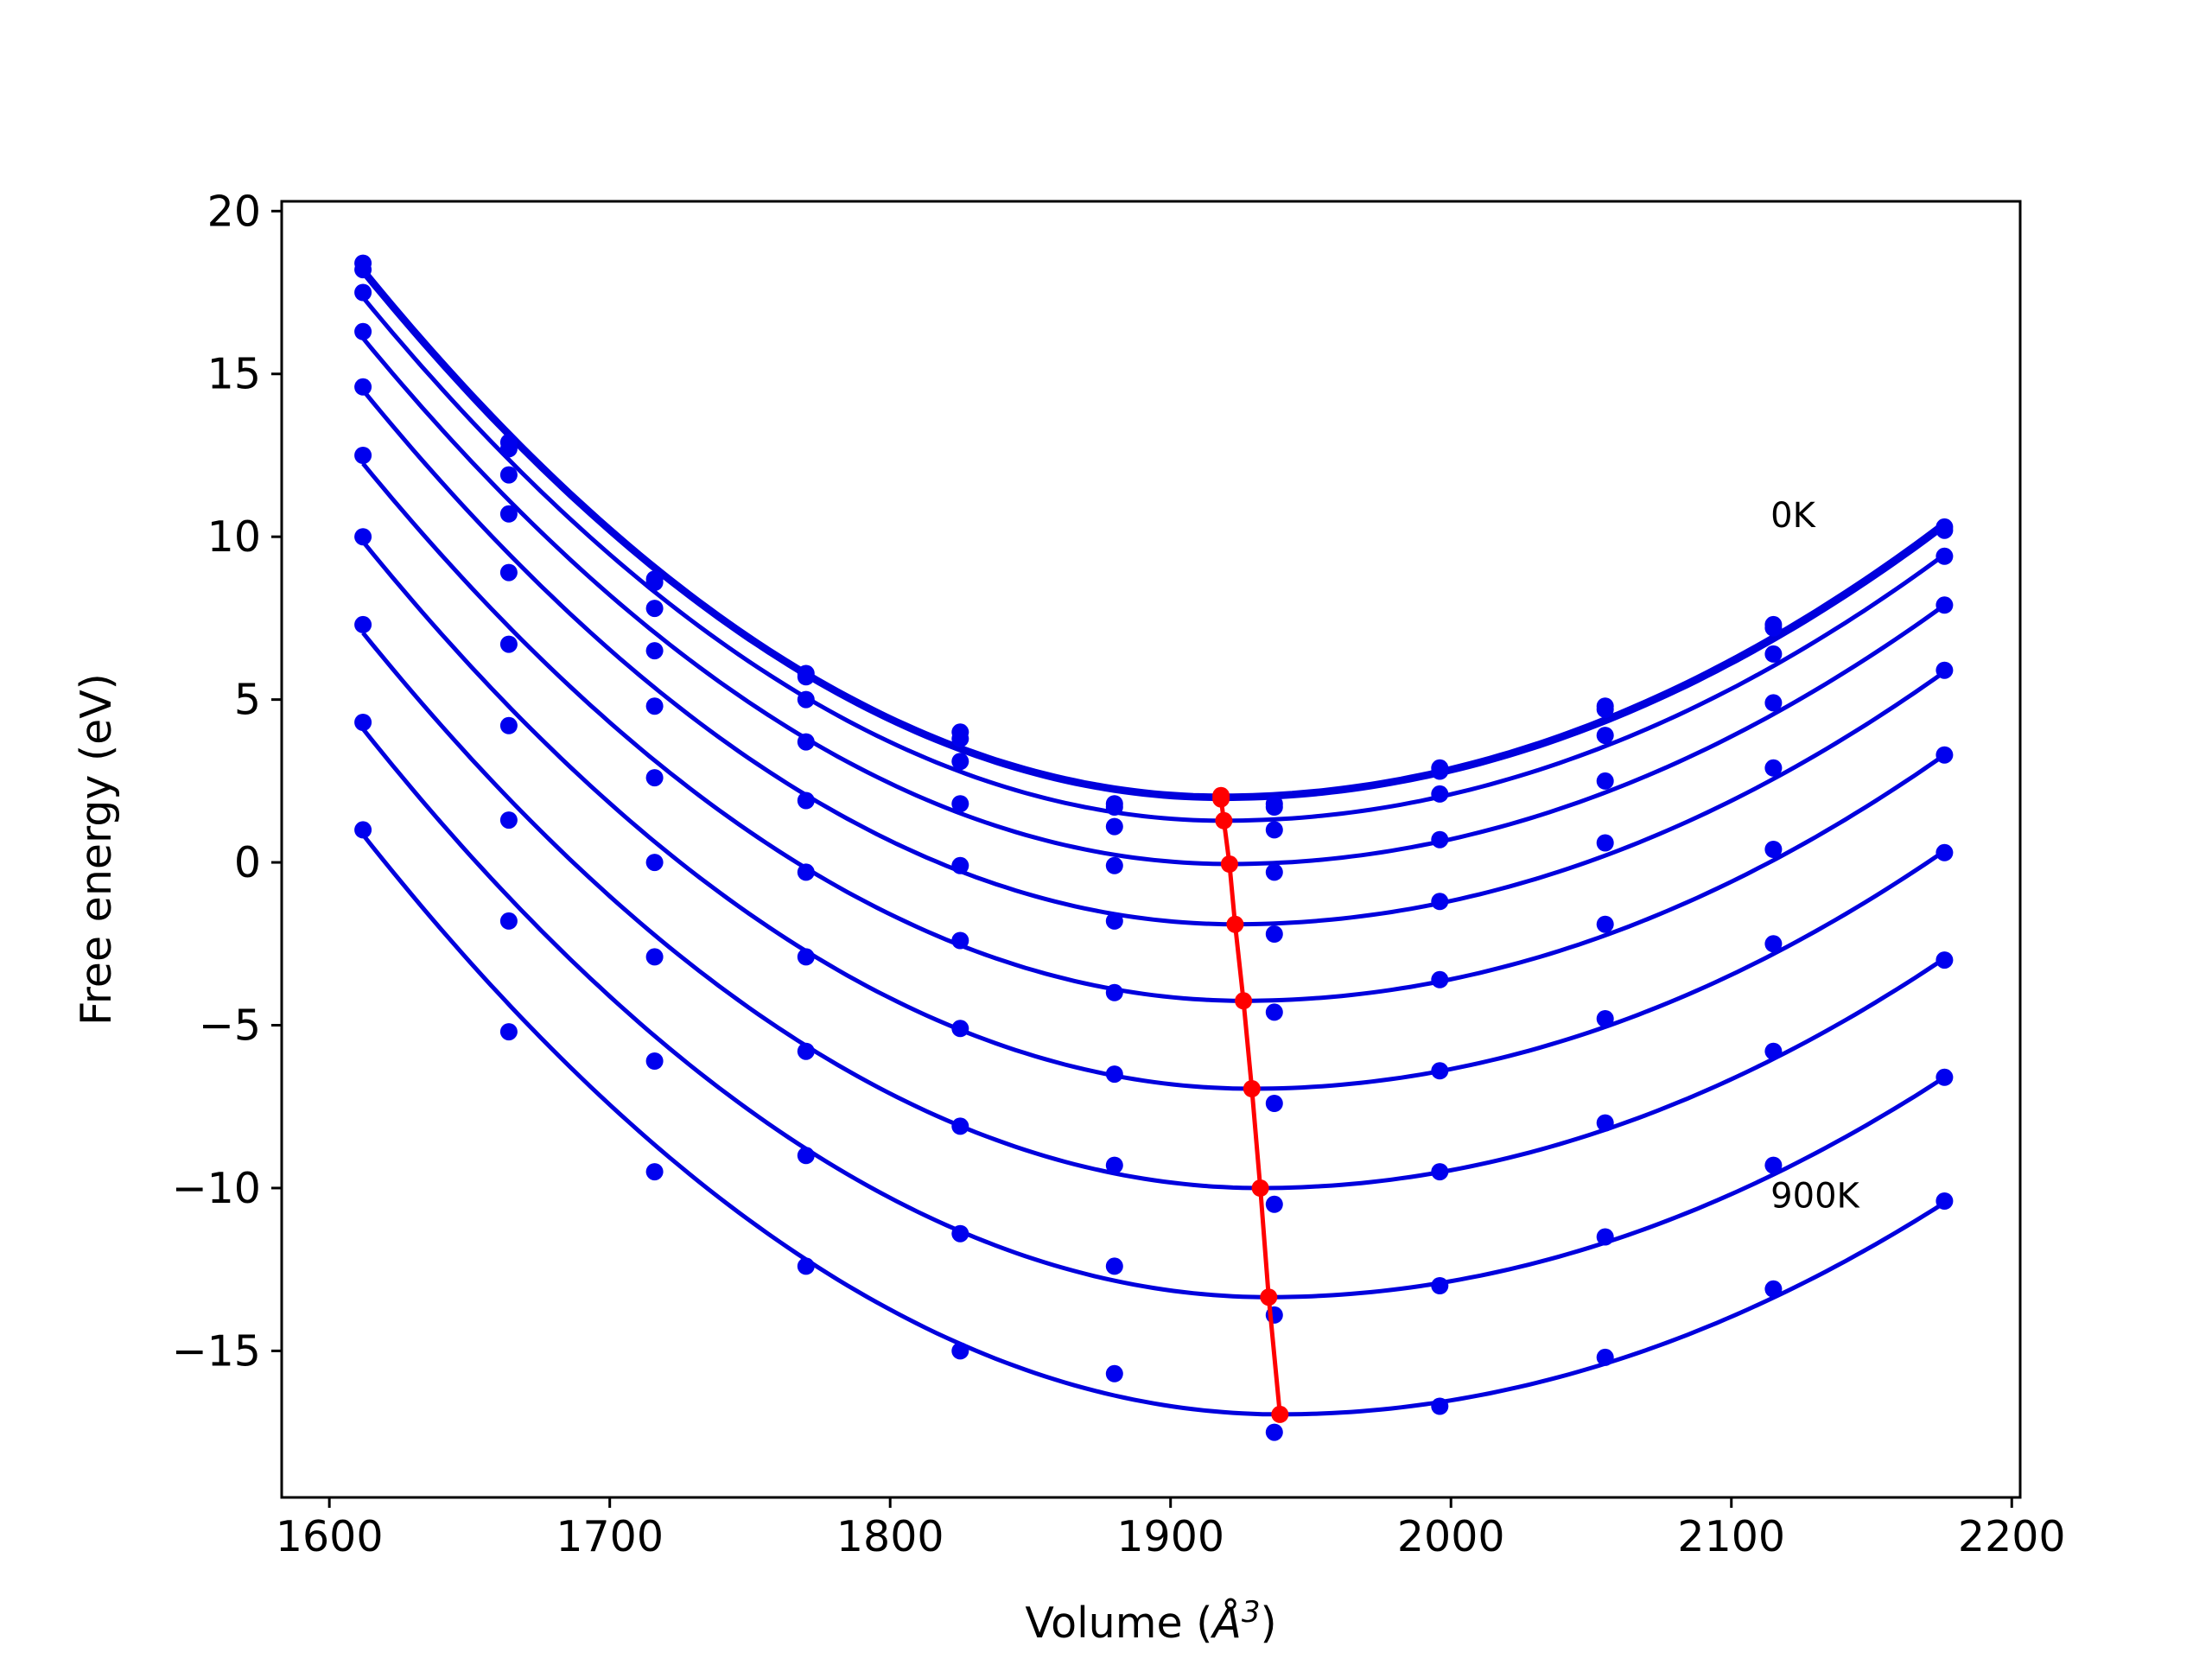 This screenshot has height=1659, width=2212. What do you see at coordinates (230, 1026) in the screenshot?
I see `y-tick-label: −5` at bounding box center [230, 1026].